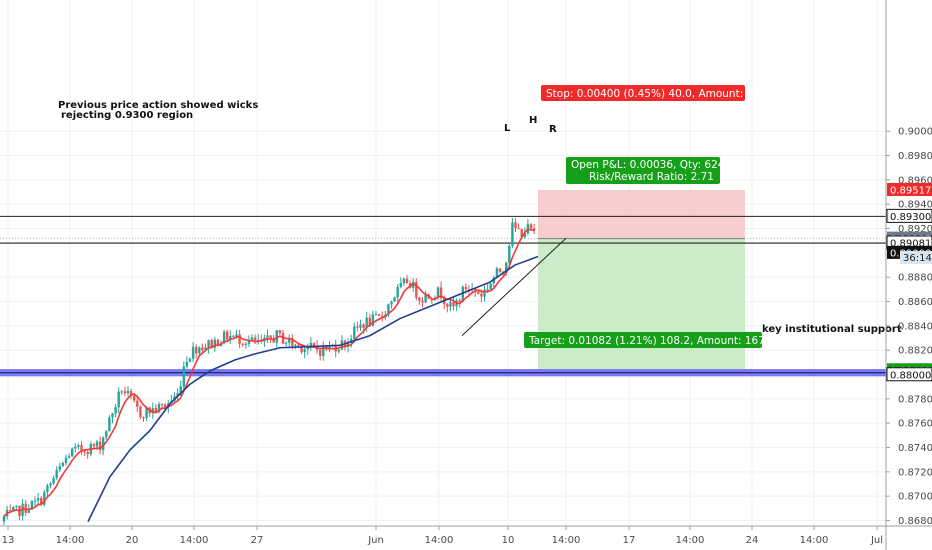 The width and height of the screenshot is (932, 550). Describe the element at coordinates (257, 540) in the screenshot. I see `time-tick-label: 27` at that location.